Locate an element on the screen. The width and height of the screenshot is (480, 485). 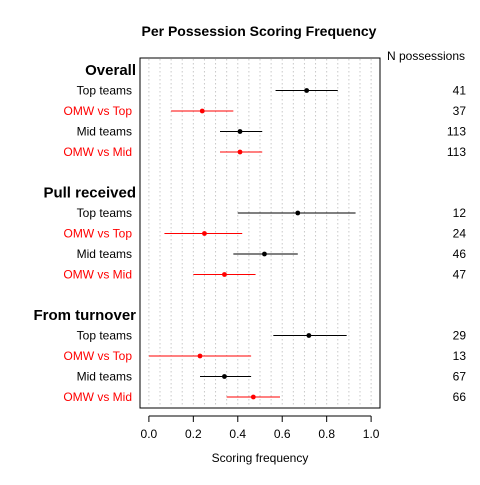
count-labels: 41 37 113 113 12 24 46 47 29 13 67 66 is located at coordinates (456, 244).